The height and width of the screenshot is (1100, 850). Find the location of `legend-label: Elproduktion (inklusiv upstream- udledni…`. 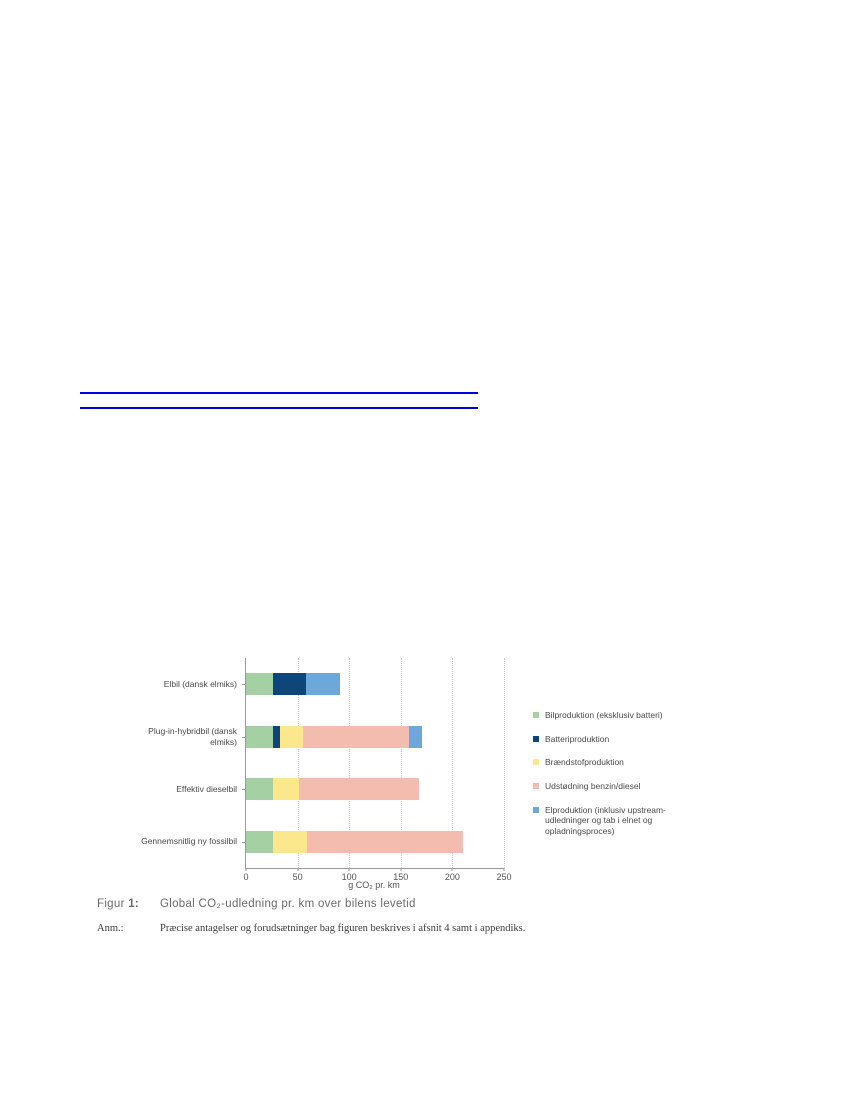

legend-label: Elproduktion (inklusiv upstream- udledni… is located at coordinates (605, 820).